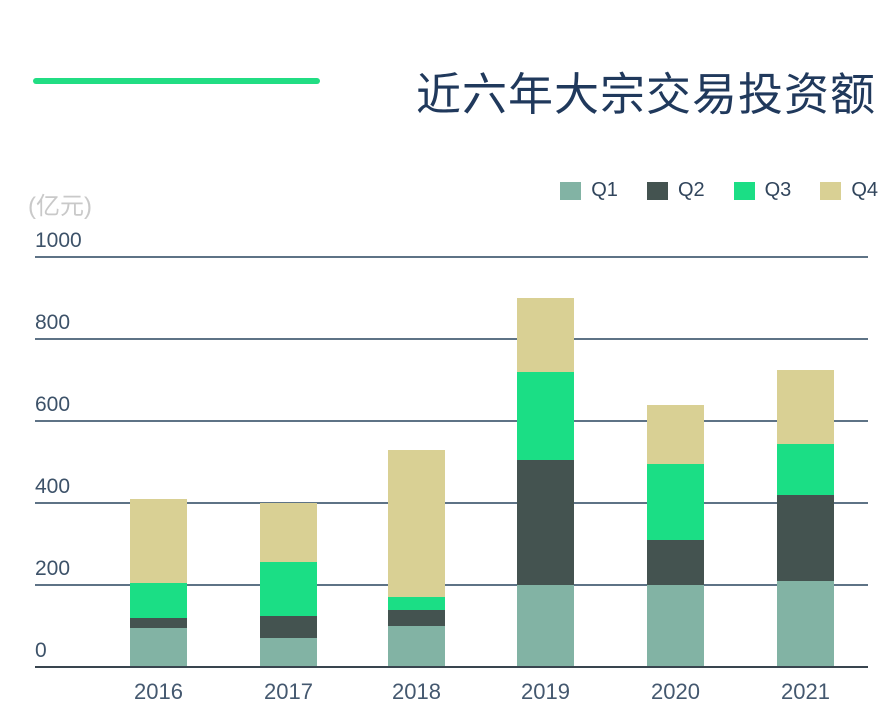 This screenshot has height=718, width=896. What do you see at coordinates (545, 415) in the screenshot?
I see `bar-segment-2019-q3` at bounding box center [545, 415].